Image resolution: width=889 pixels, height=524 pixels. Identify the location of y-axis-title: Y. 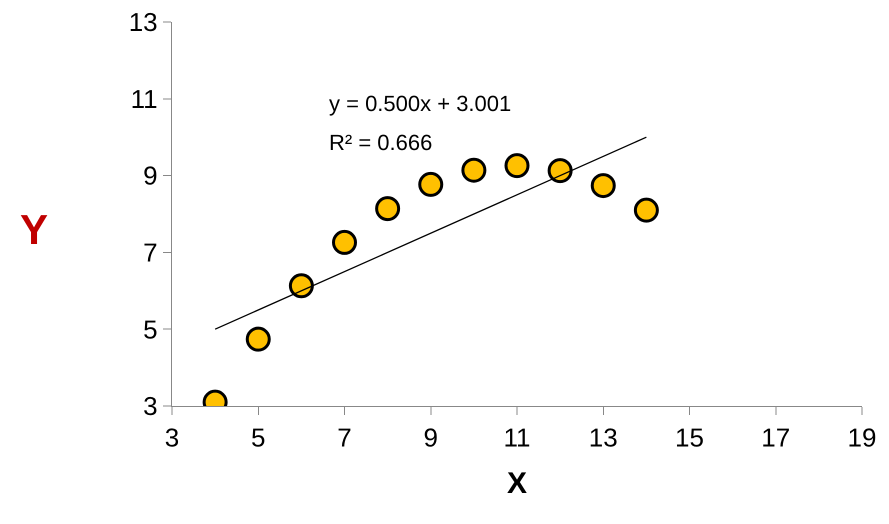
(34, 229).